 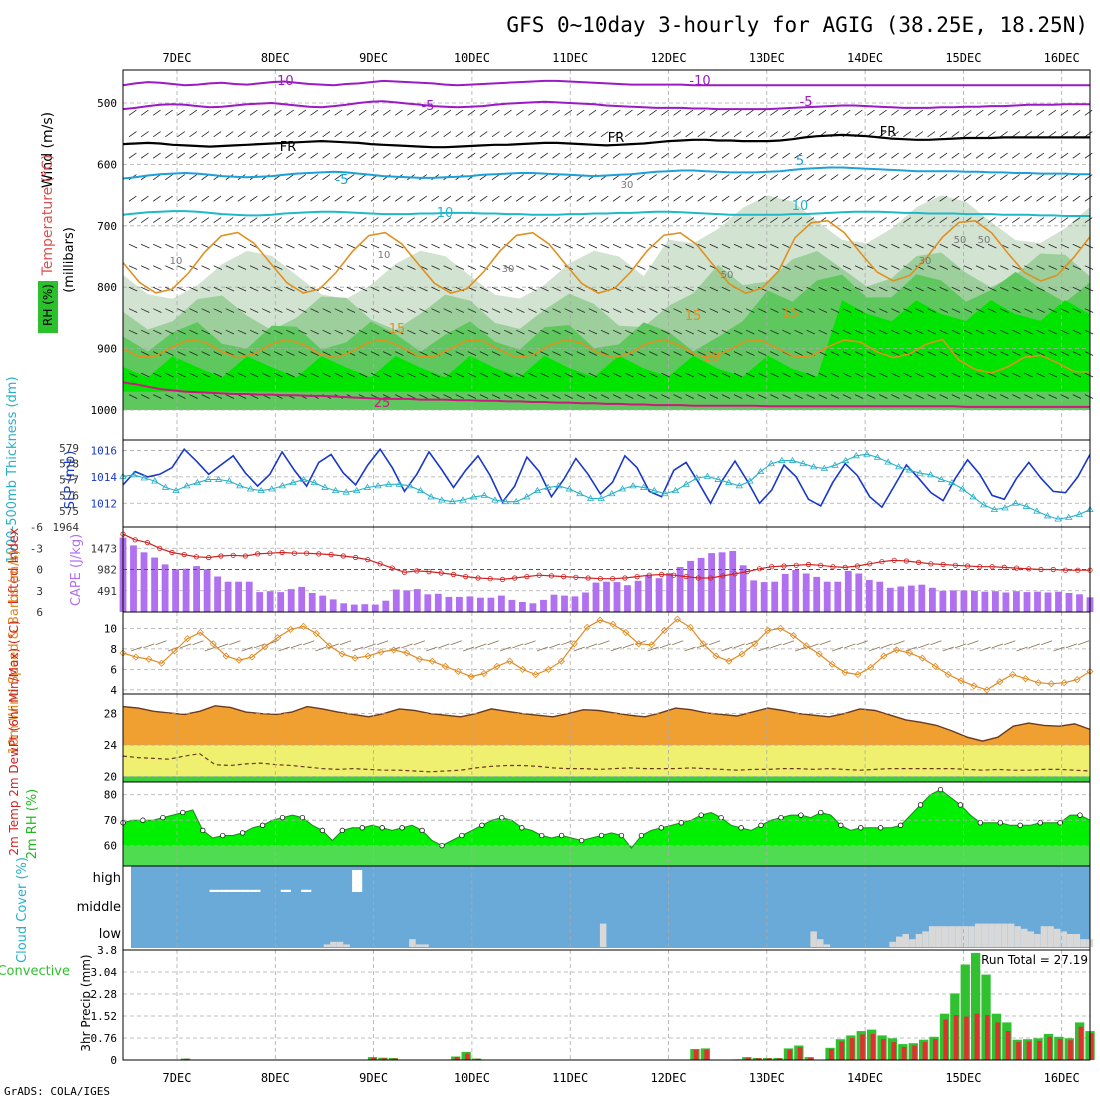 I want to click on thickness-tick: 577, so click(x=69, y=480).